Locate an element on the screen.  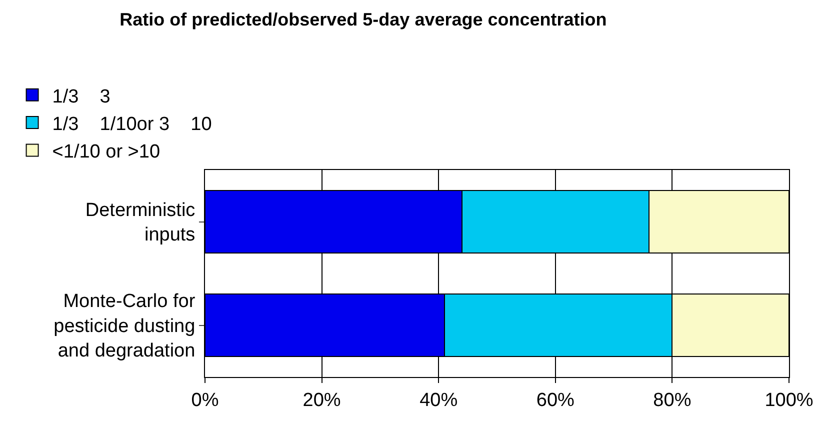
y-tick-label: Deterministic inputs is located at coordinates (140, 223).